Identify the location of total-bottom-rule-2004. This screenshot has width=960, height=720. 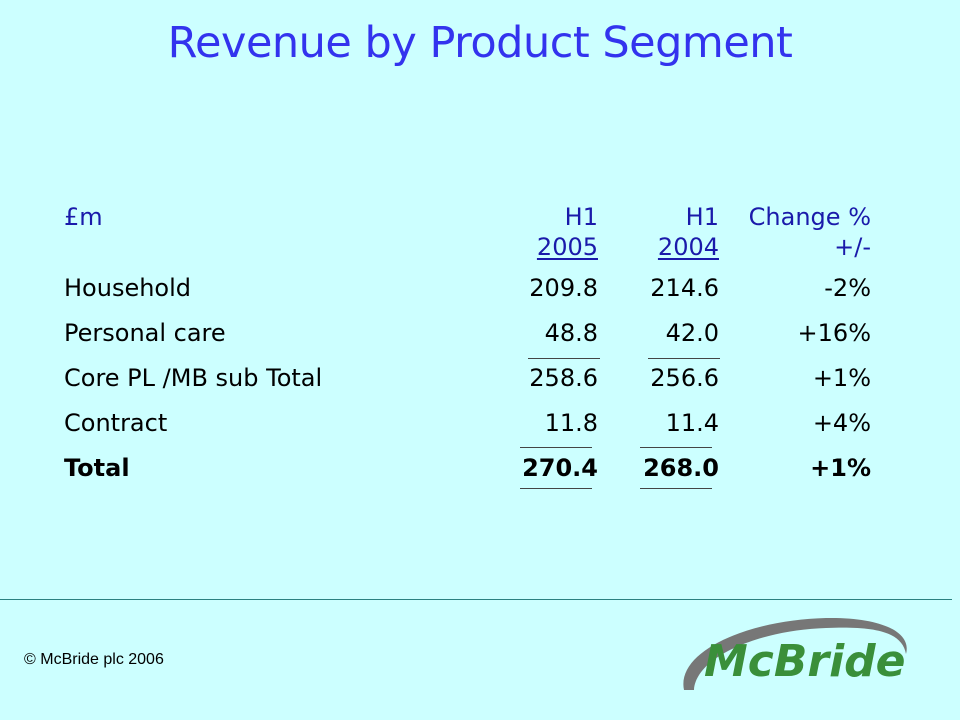
(676, 488).